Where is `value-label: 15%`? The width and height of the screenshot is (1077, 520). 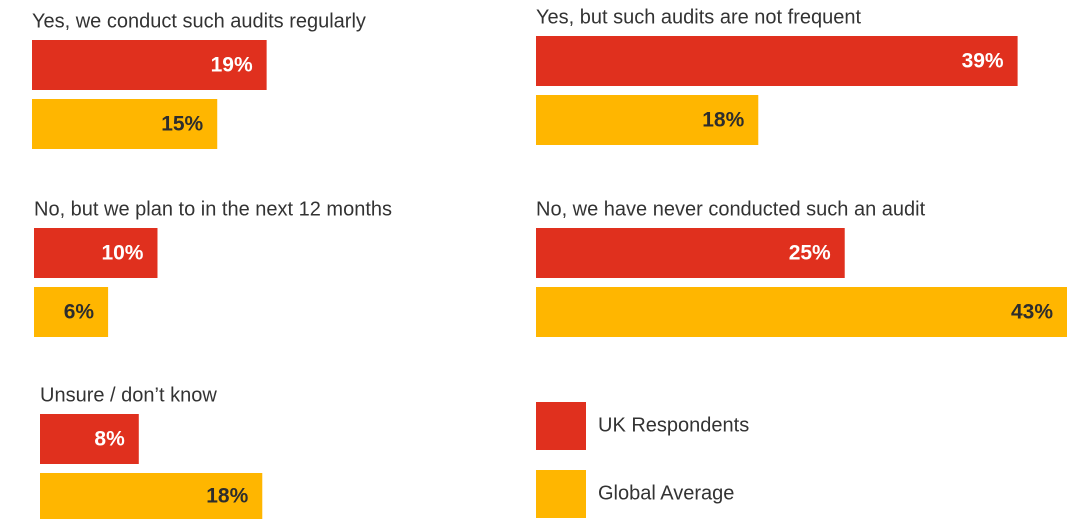
value-label: 15% is located at coordinates (182, 124).